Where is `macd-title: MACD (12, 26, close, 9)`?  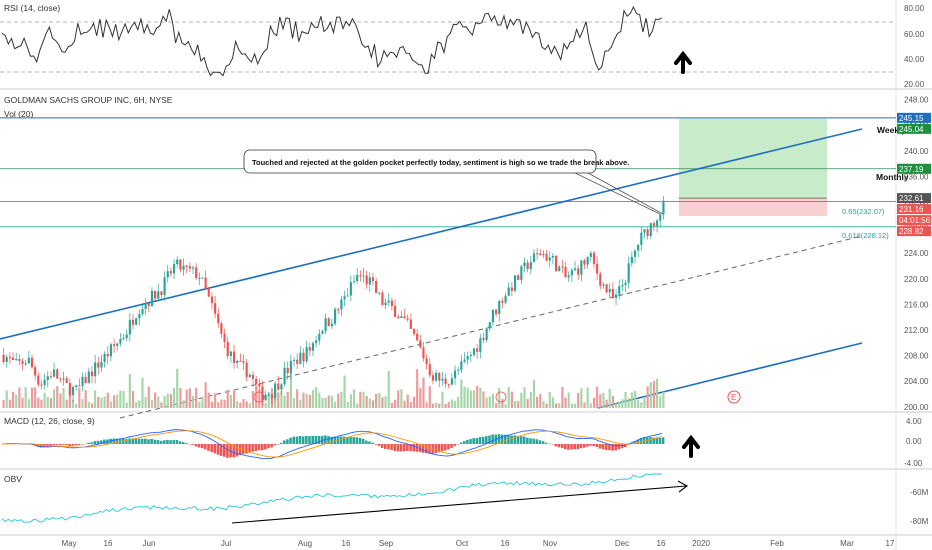
macd-title: MACD (12, 26, close, 9) is located at coordinates (49, 421).